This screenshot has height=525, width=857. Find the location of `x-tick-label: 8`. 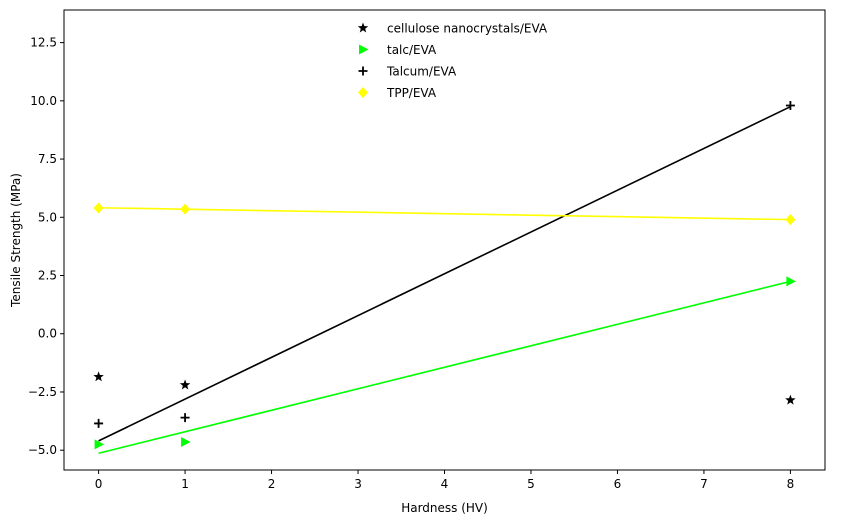

x-tick-label: 8 is located at coordinates (791, 484).